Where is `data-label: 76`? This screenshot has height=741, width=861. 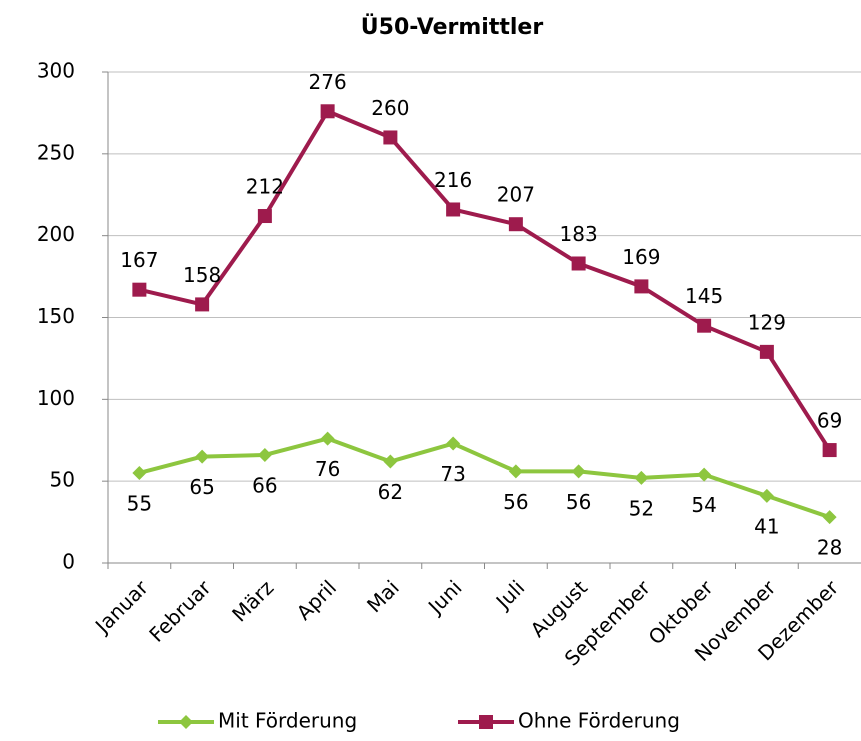 data-label: 76 is located at coordinates (327, 469).